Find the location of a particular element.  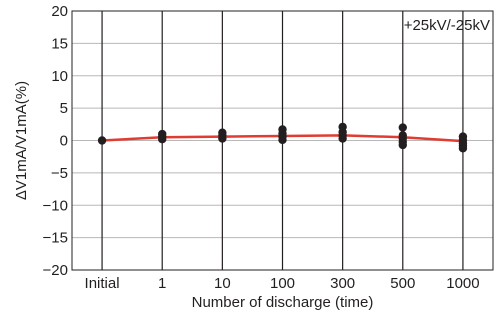

y-tick-label: −5 is located at coordinates (59, 173).